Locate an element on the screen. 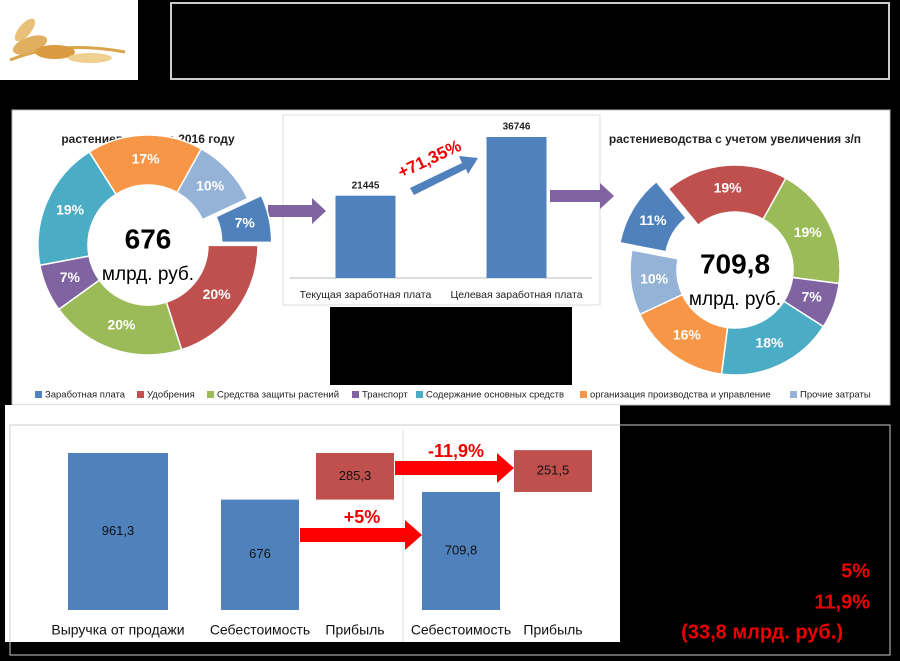 The image size is (900, 661). slice-label: 11% is located at coordinates (653, 220).